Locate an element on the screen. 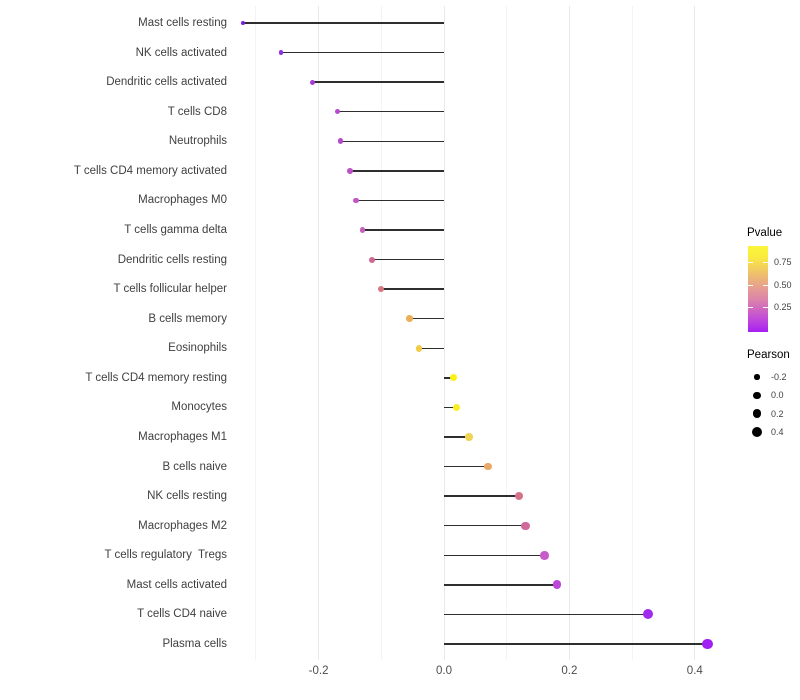  pearson-legend-label: 0.4 is located at coordinates (777, 431).